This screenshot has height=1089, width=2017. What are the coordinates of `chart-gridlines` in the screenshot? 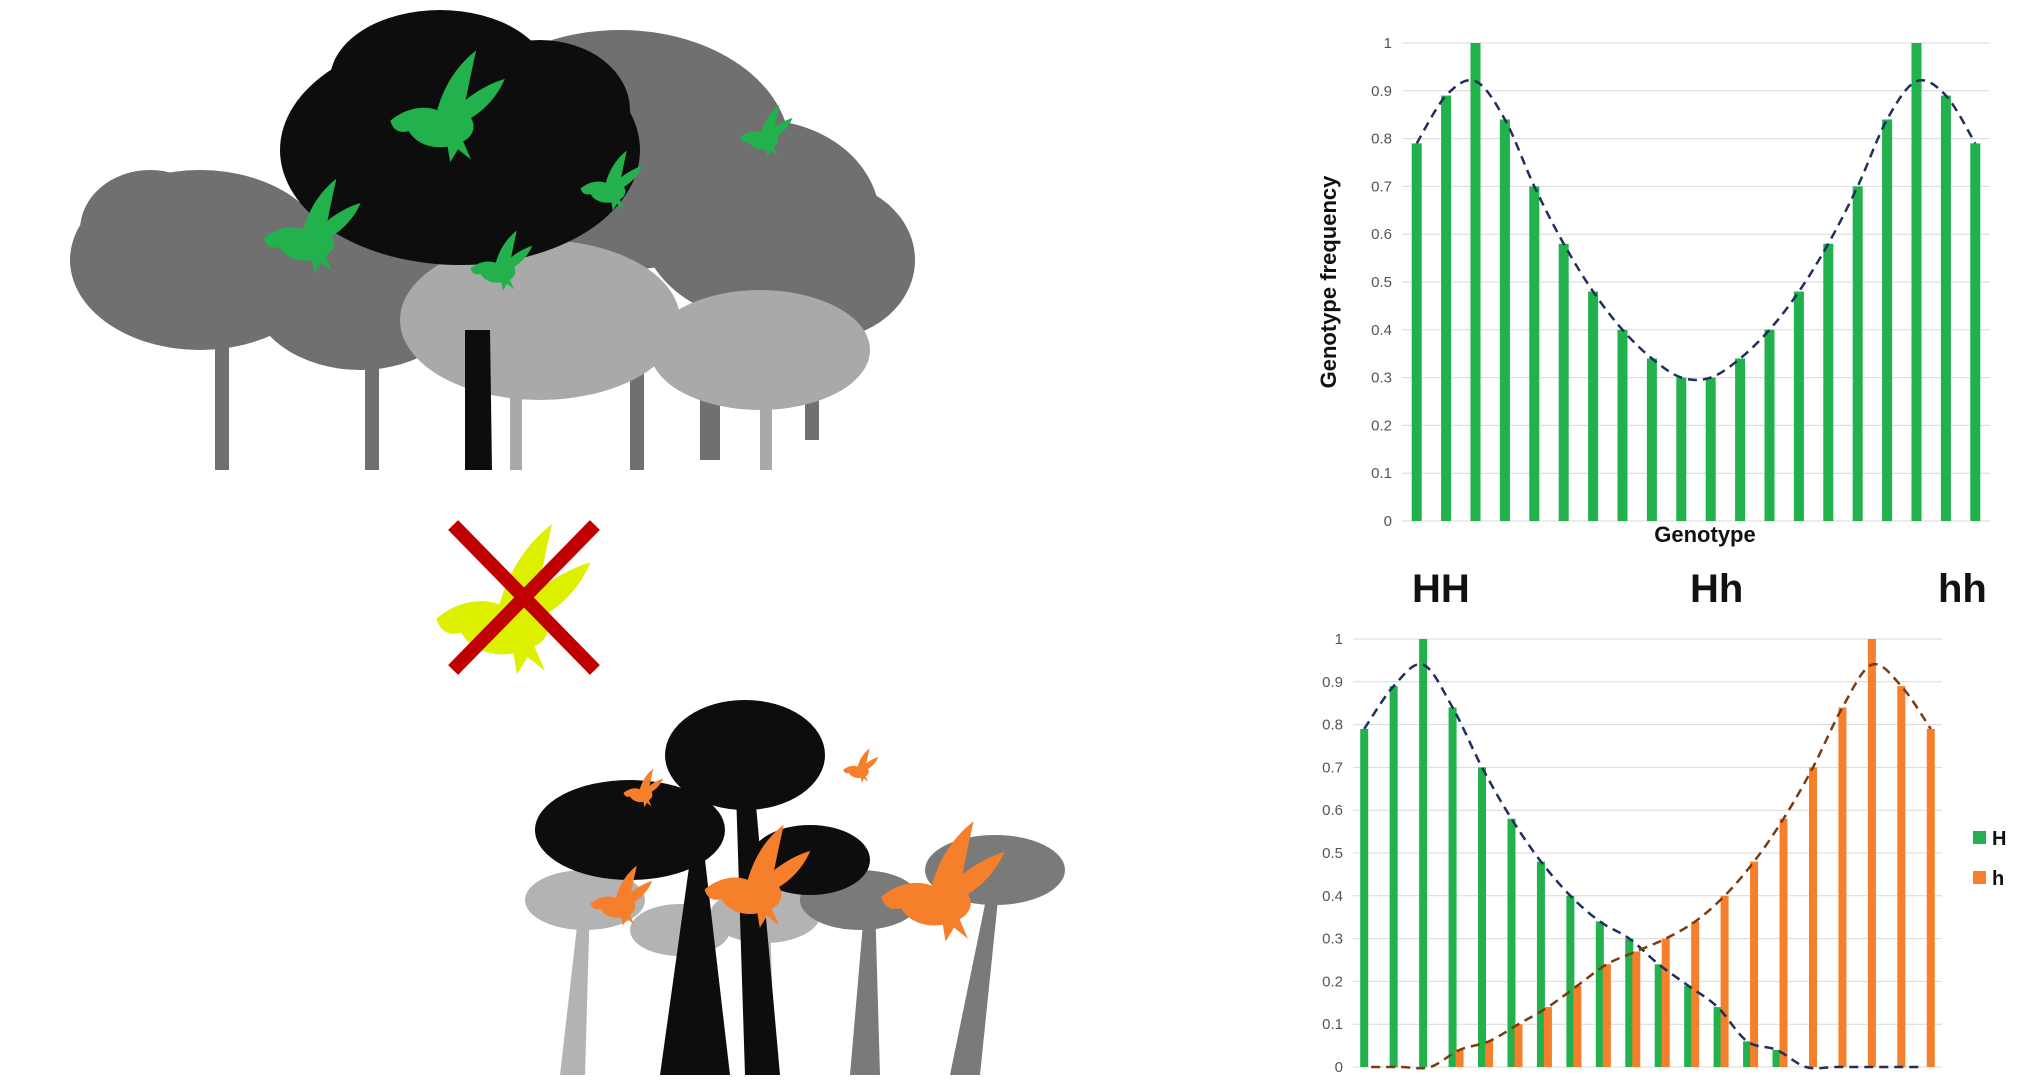 It's located at (1647, 853).